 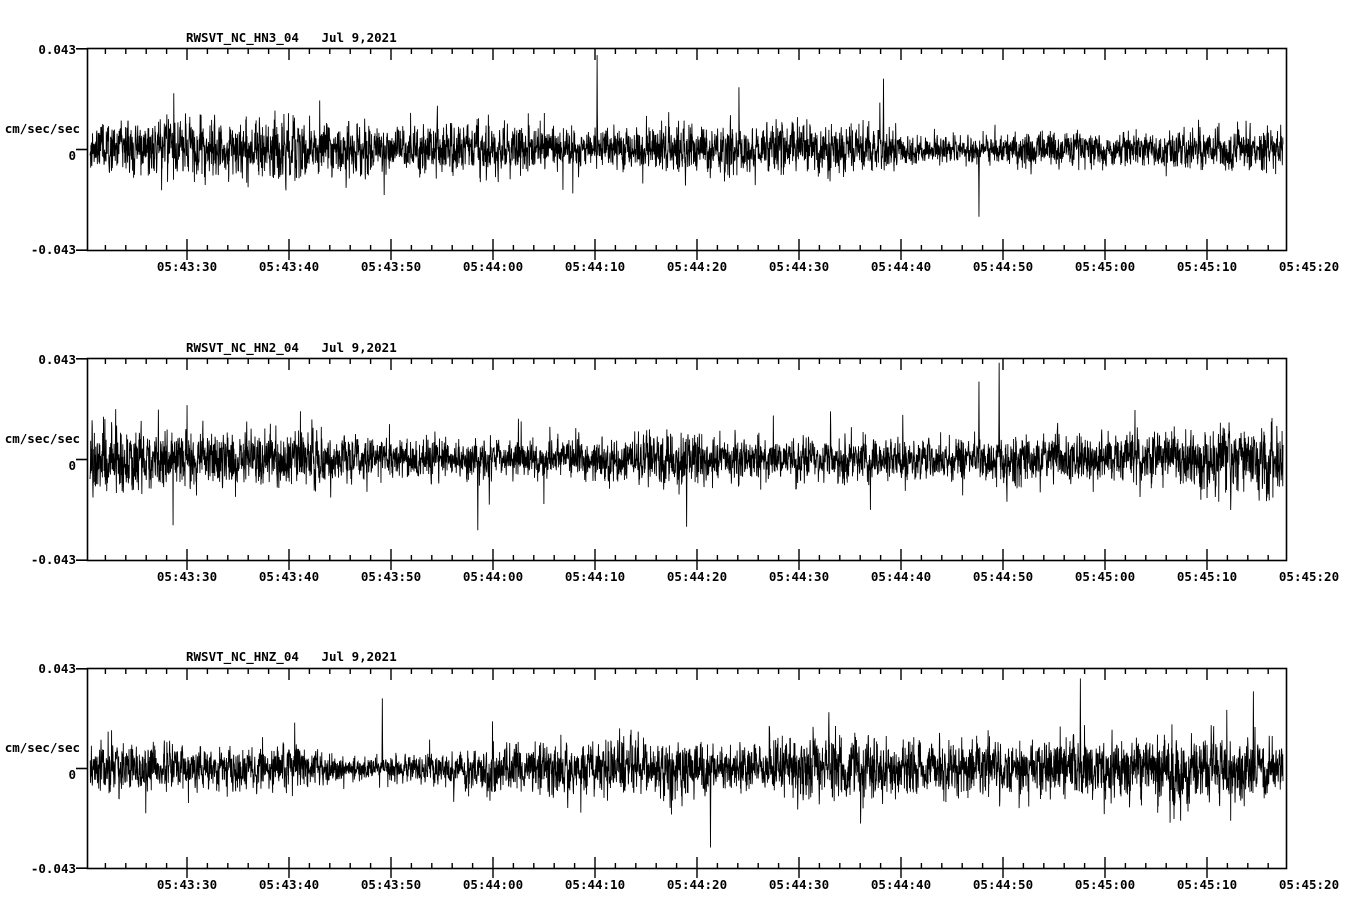 What do you see at coordinates (42, 747) in the screenshot?
I see `y-axis-units-label-hnz: cm/sec/sec` at bounding box center [42, 747].